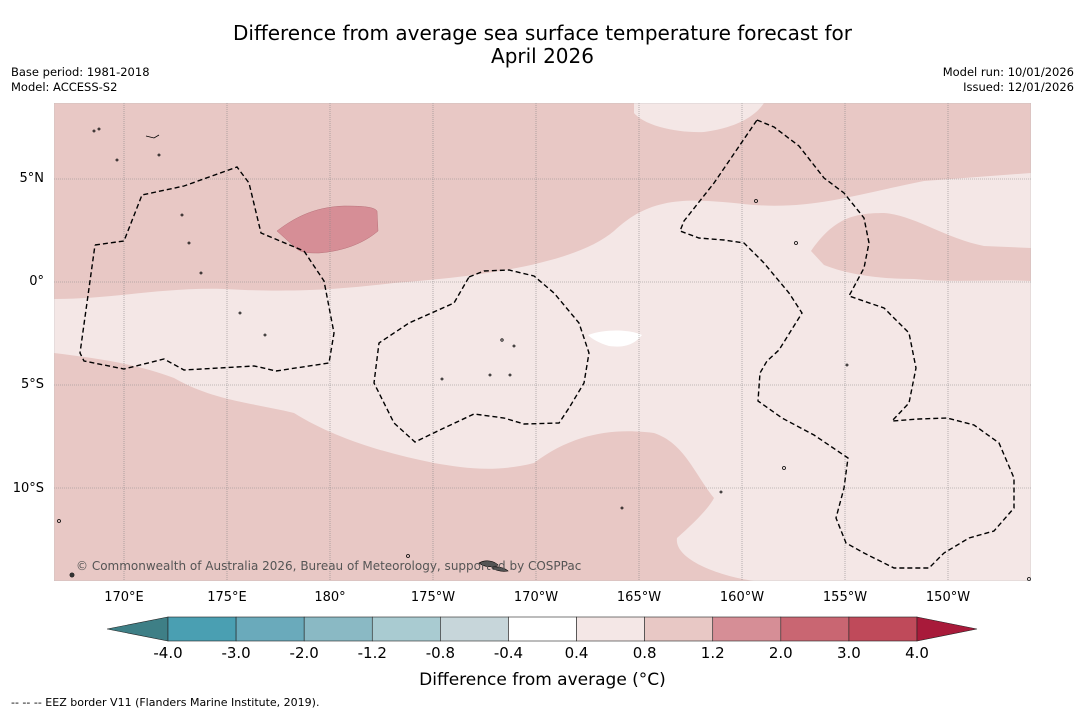  Describe the element at coordinates (433, 597) in the screenshot. I see `lon-label-175w: 175°W` at that location.